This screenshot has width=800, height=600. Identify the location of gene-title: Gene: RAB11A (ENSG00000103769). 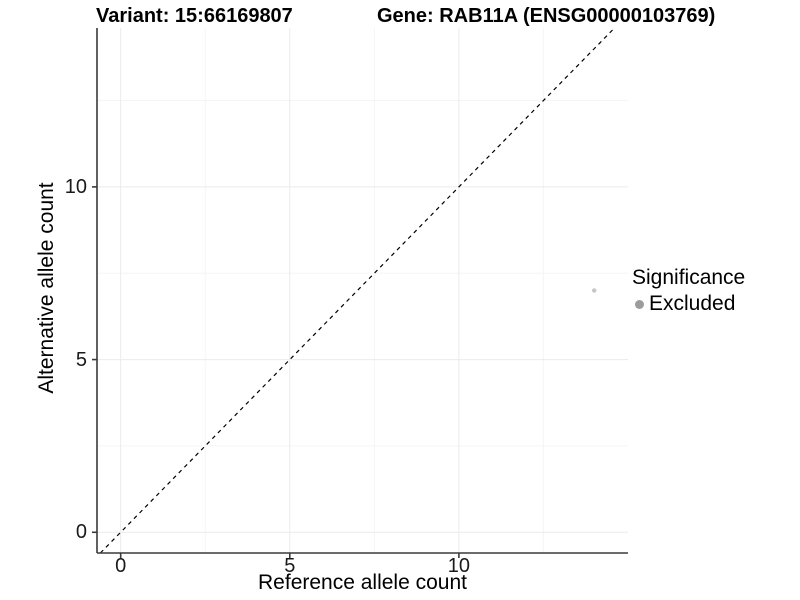
(546, 16).